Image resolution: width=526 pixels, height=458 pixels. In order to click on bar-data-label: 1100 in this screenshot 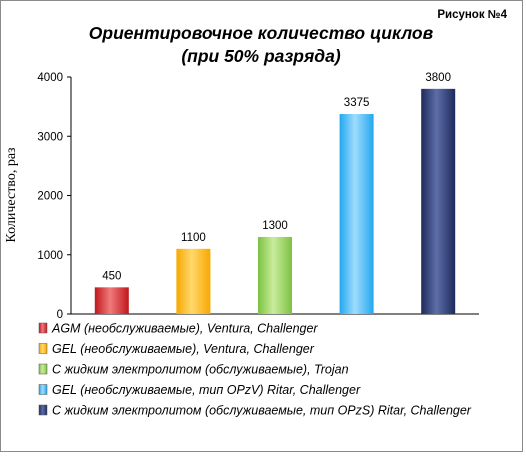, I will do `click(193, 238)`.